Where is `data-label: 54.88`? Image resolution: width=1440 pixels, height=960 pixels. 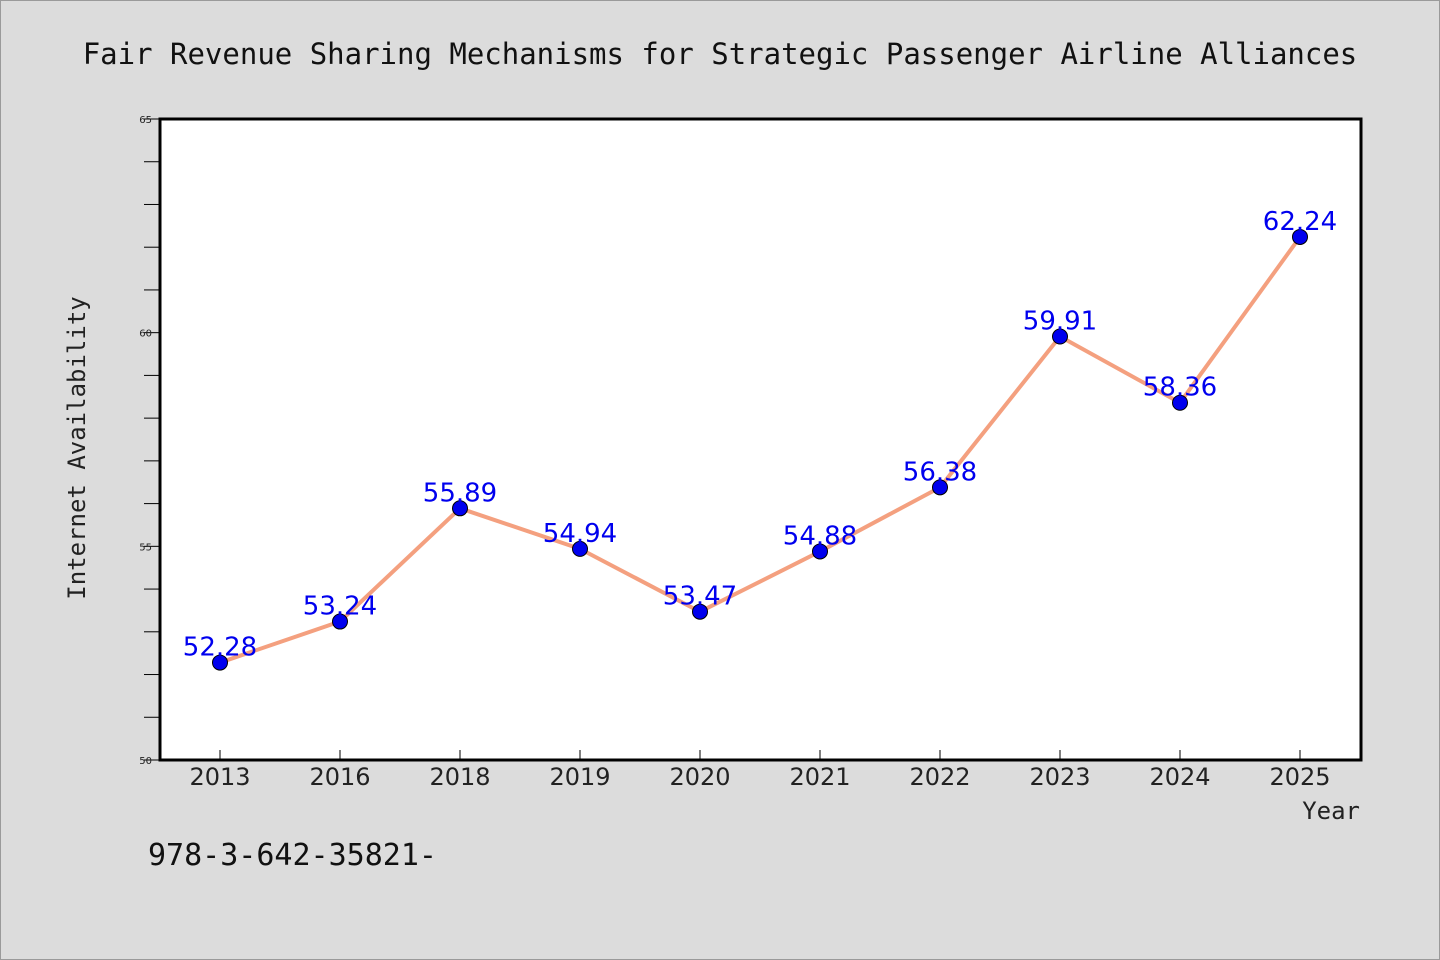 data-label: 54.88 is located at coordinates (820, 536).